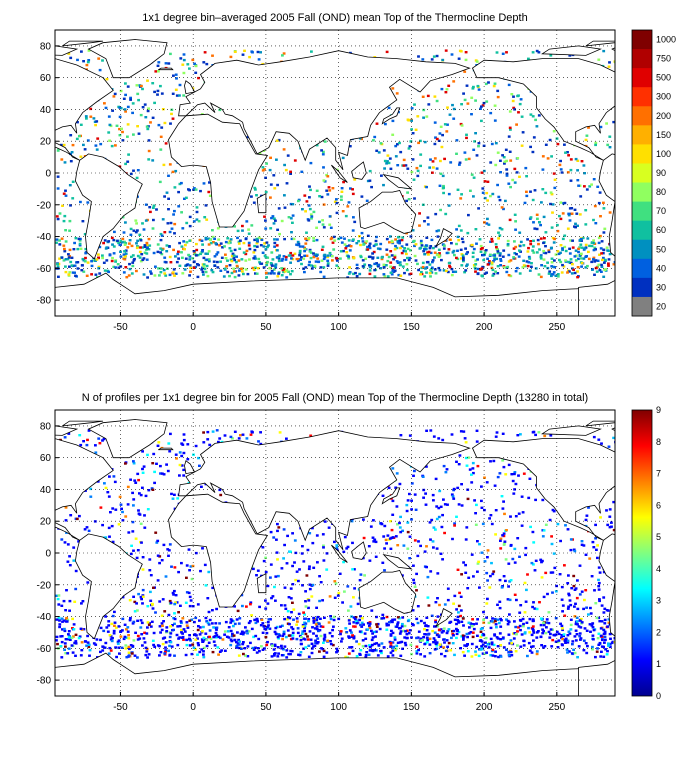 The width and height of the screenshot is (696, 760). I want to click on land-outline, so click(543, 109).